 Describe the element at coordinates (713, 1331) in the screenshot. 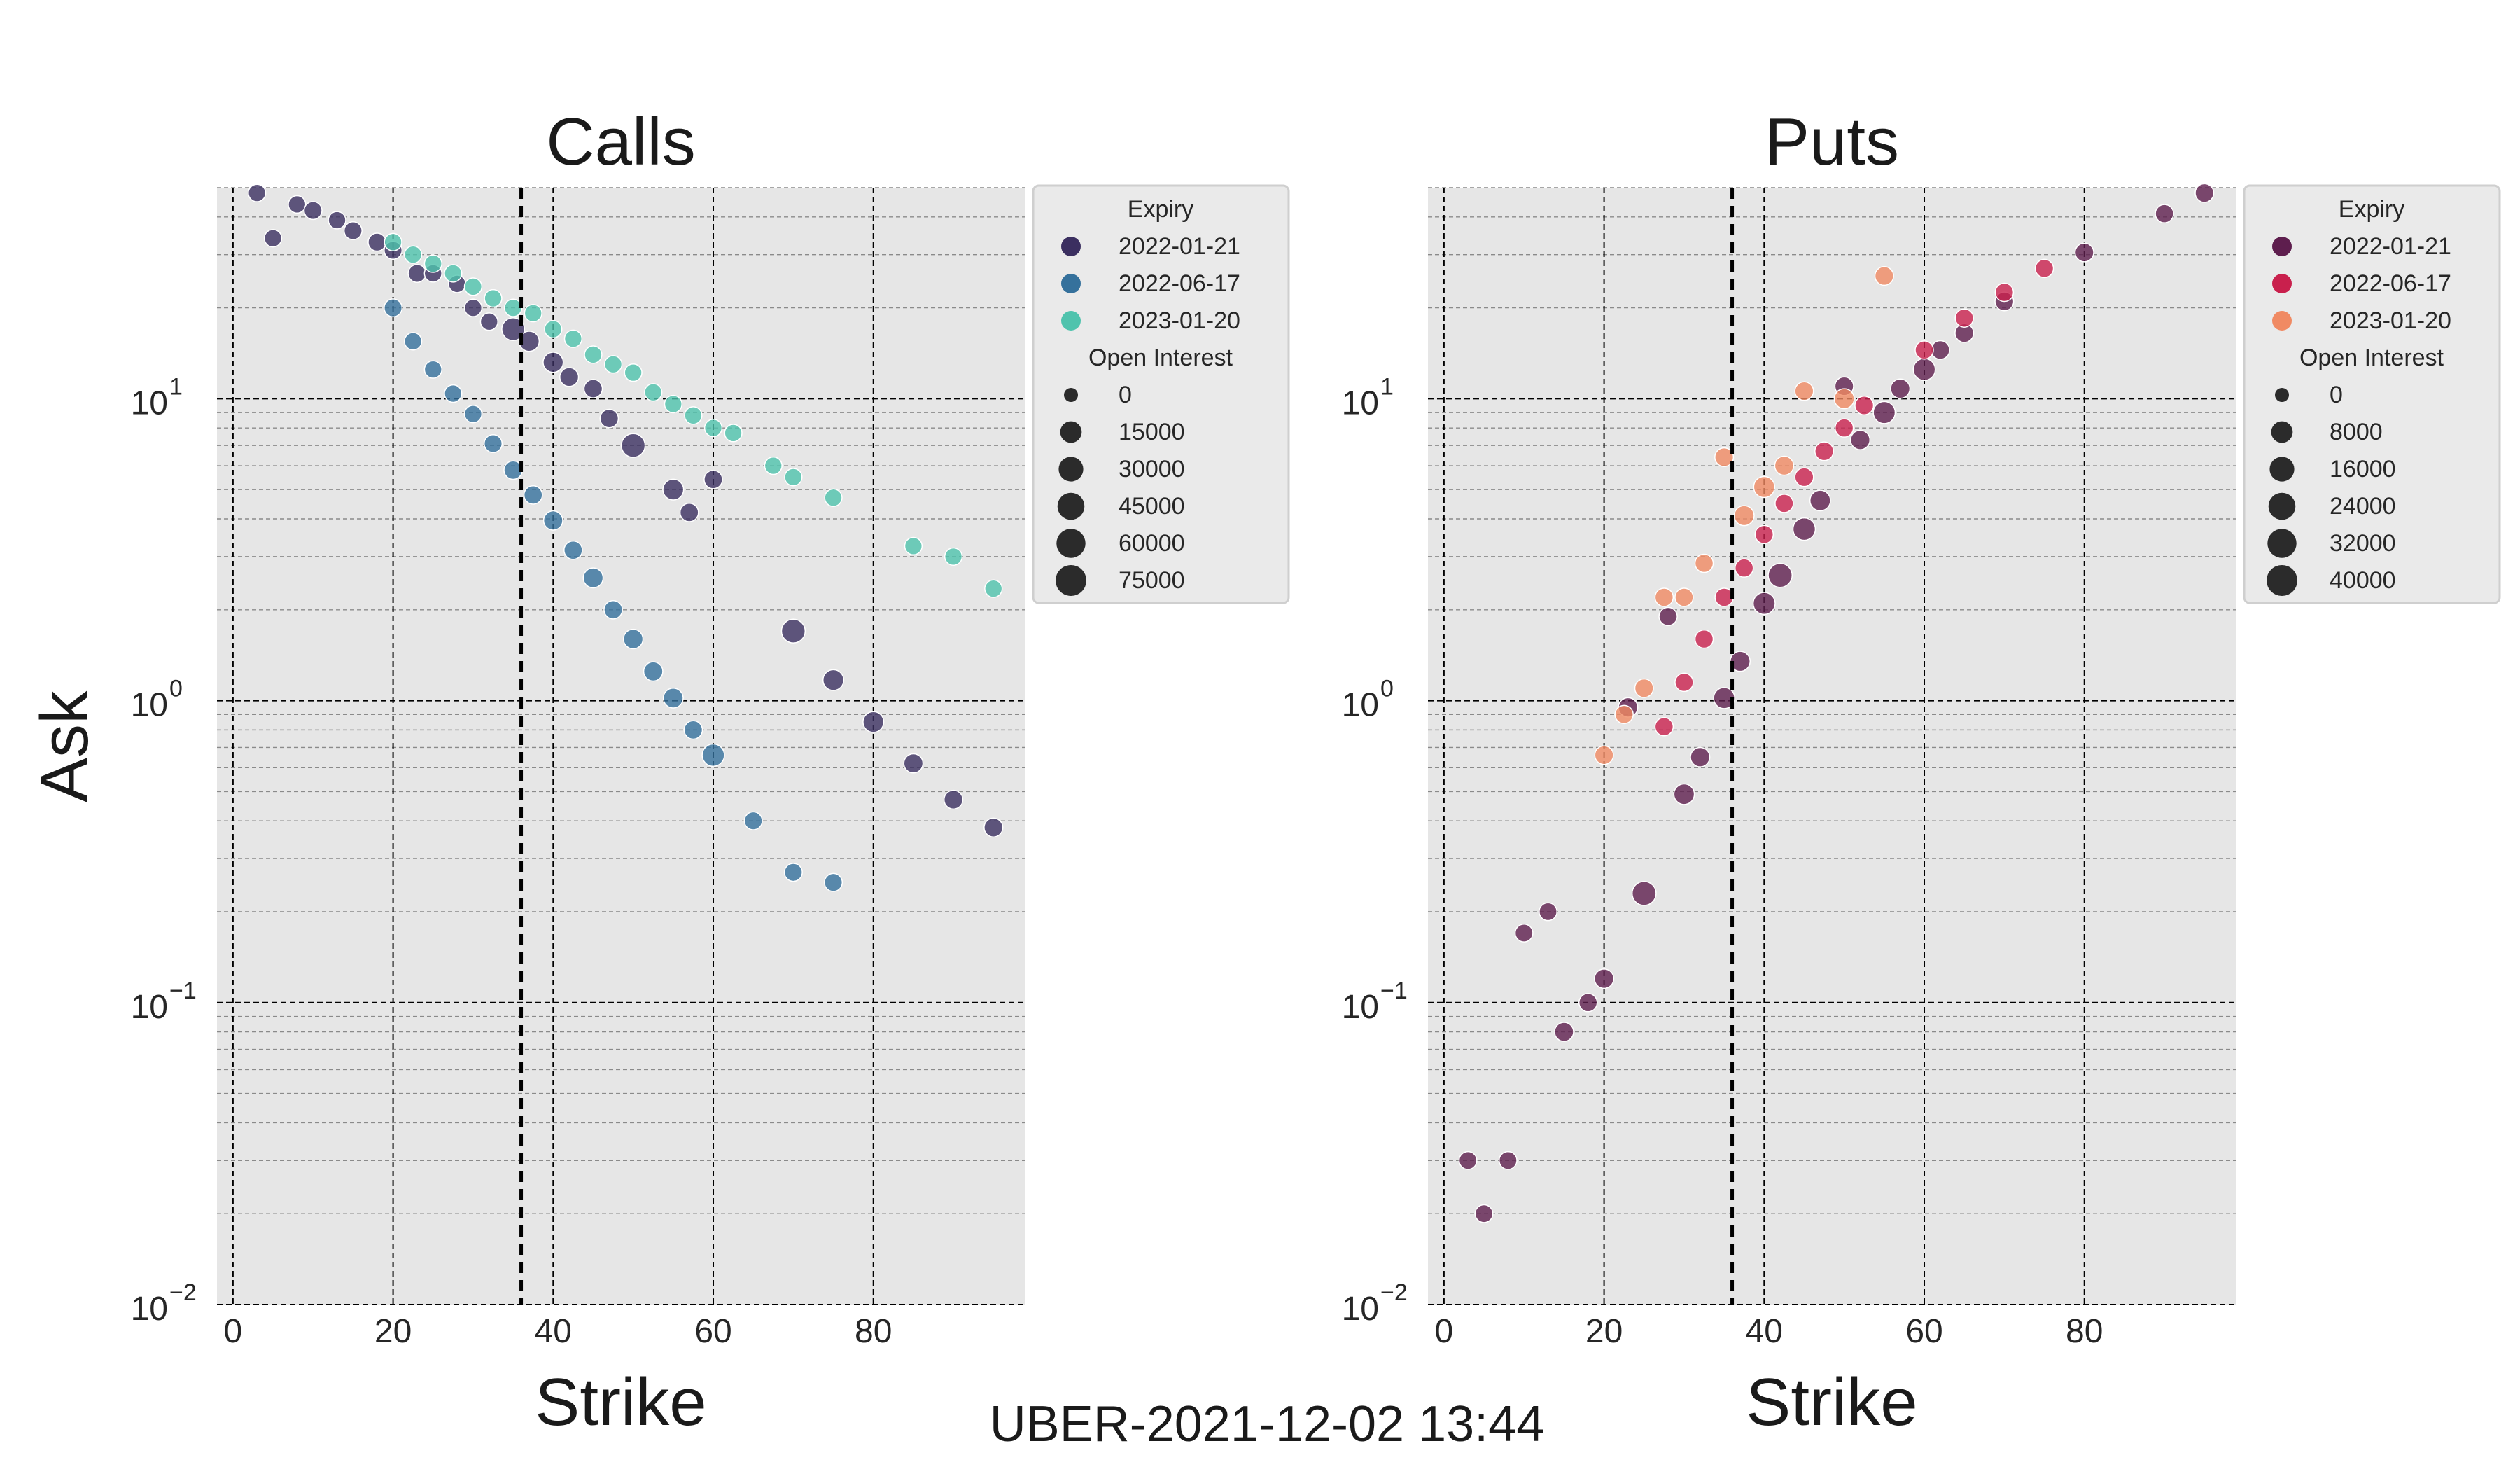

I see `calls-x-tick-label: 60` at that location.